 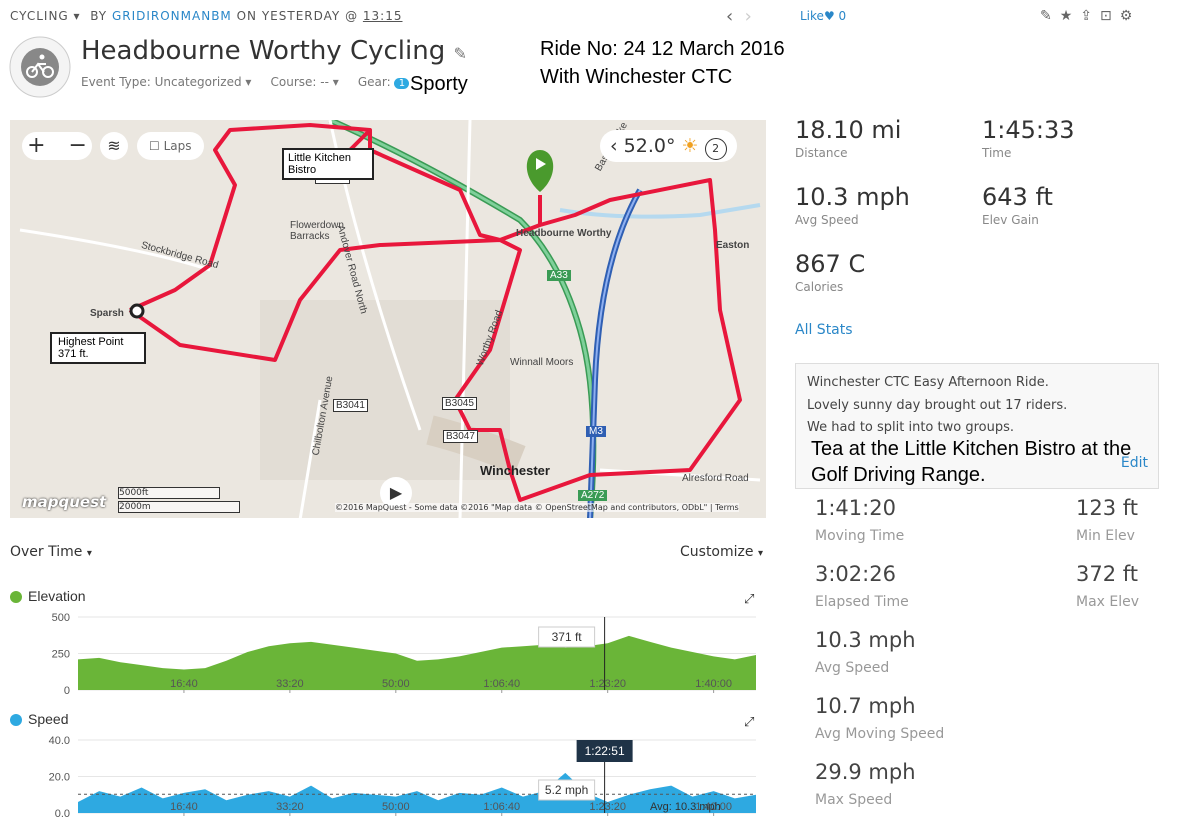 What do you see at coordinates (99, 16) in the screenshot?
I see `by: BY` at bounding box center [99, 16].